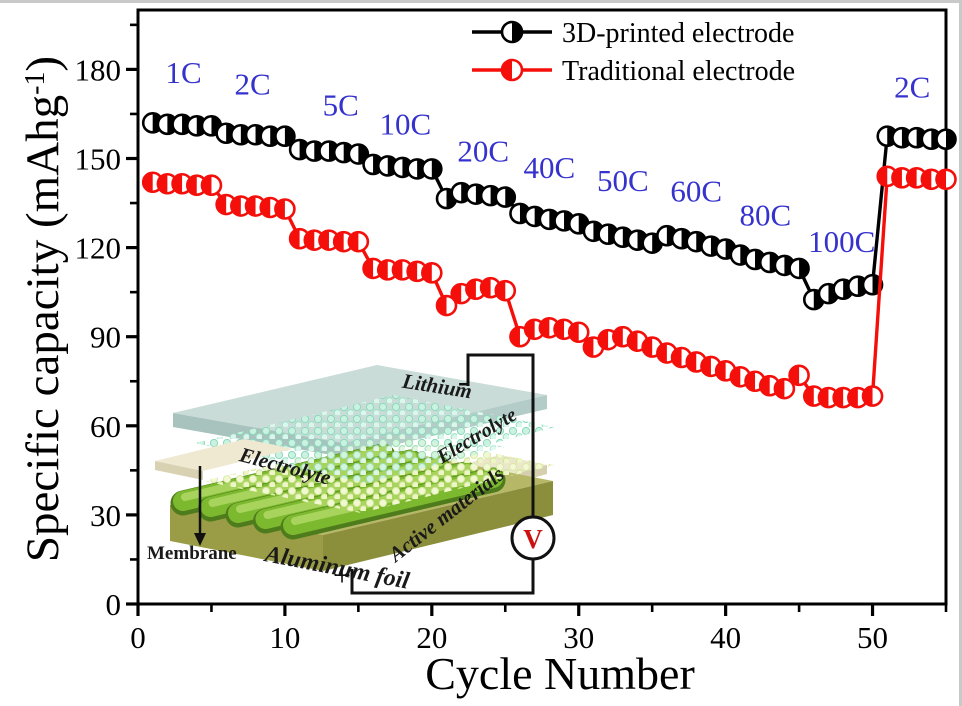  I want to click on y-axis-title-close: ), so click(43, 63).